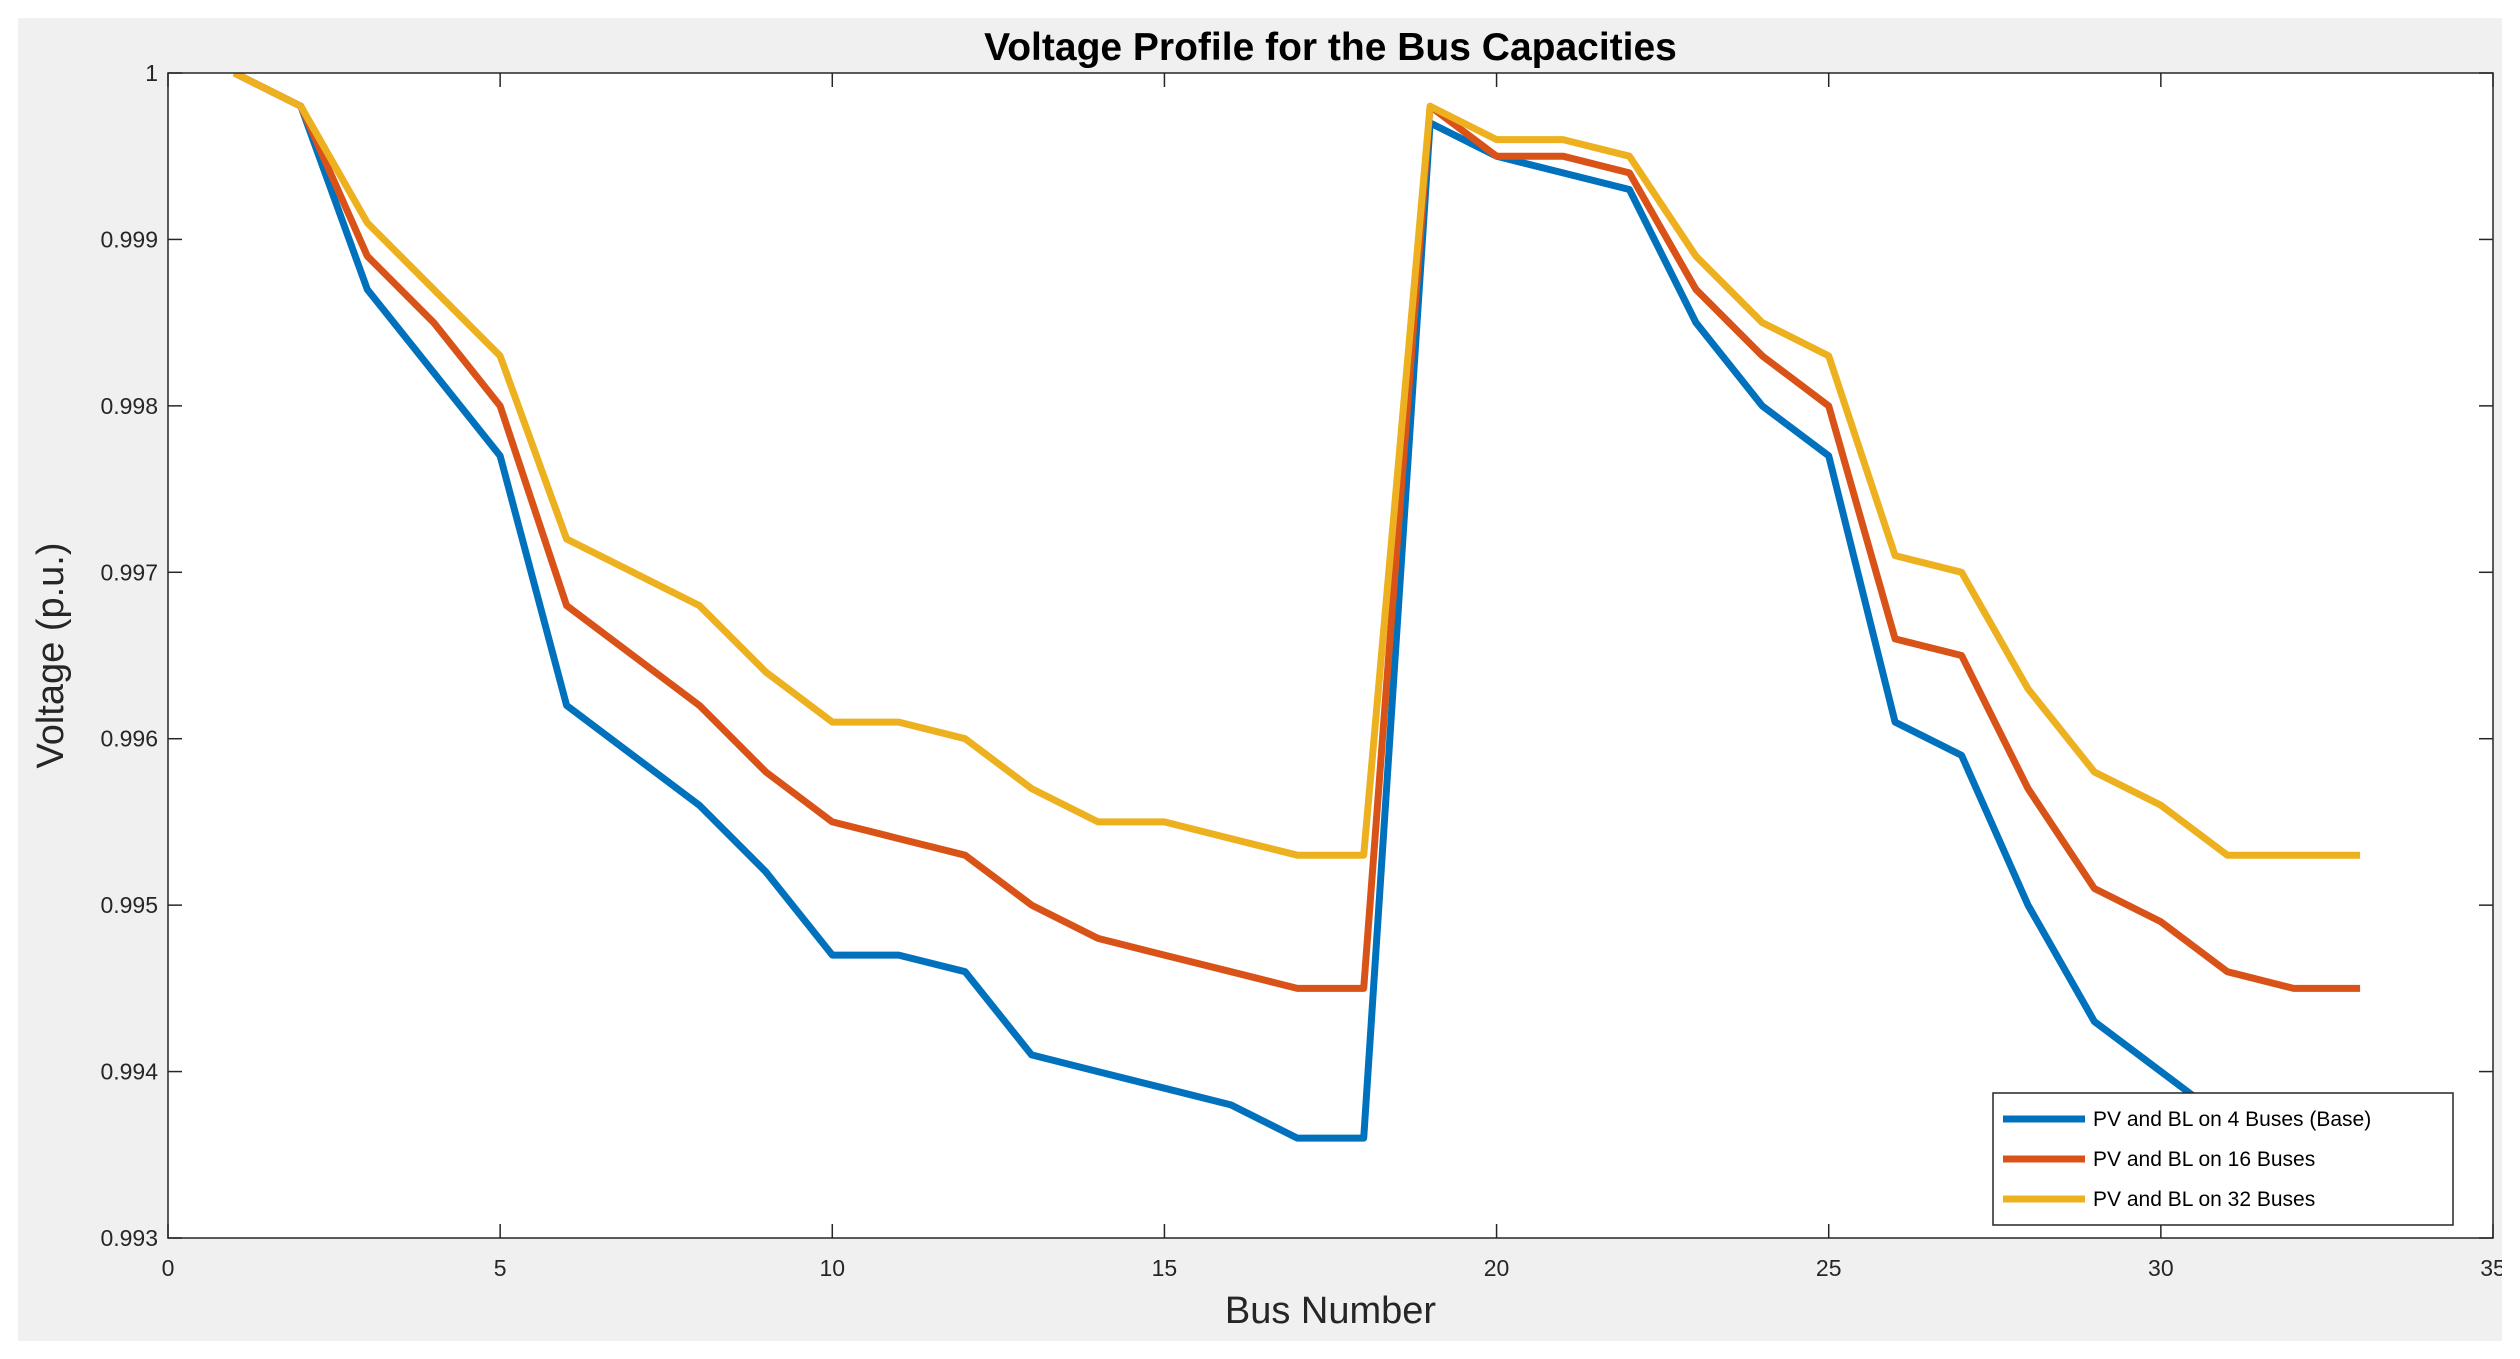  I want to click on x-tick-label: 35, so click(2491, 1268).